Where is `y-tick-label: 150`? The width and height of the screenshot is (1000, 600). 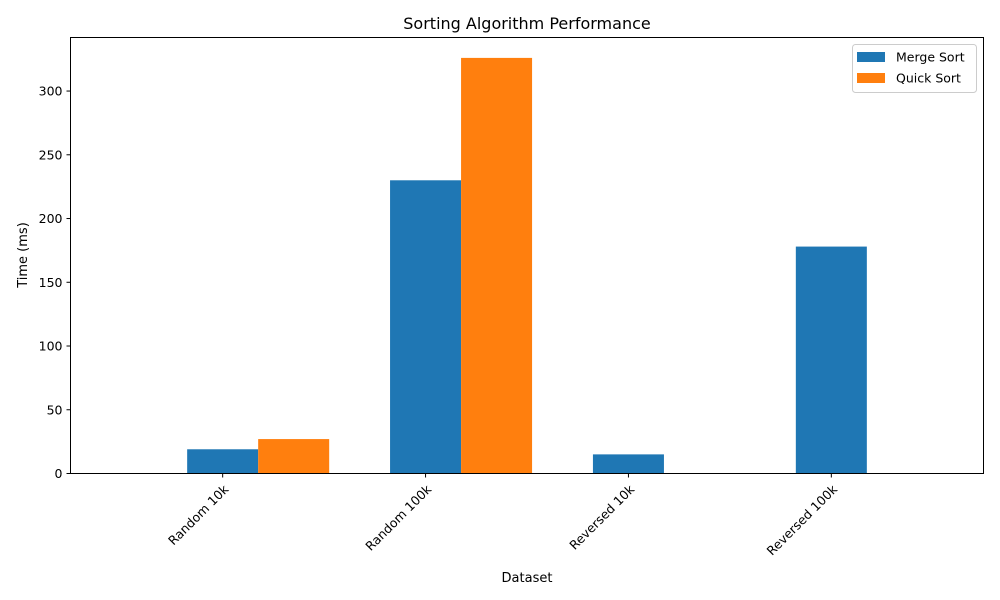
y-tick-label: 150 is located at coordinates (51, 282).